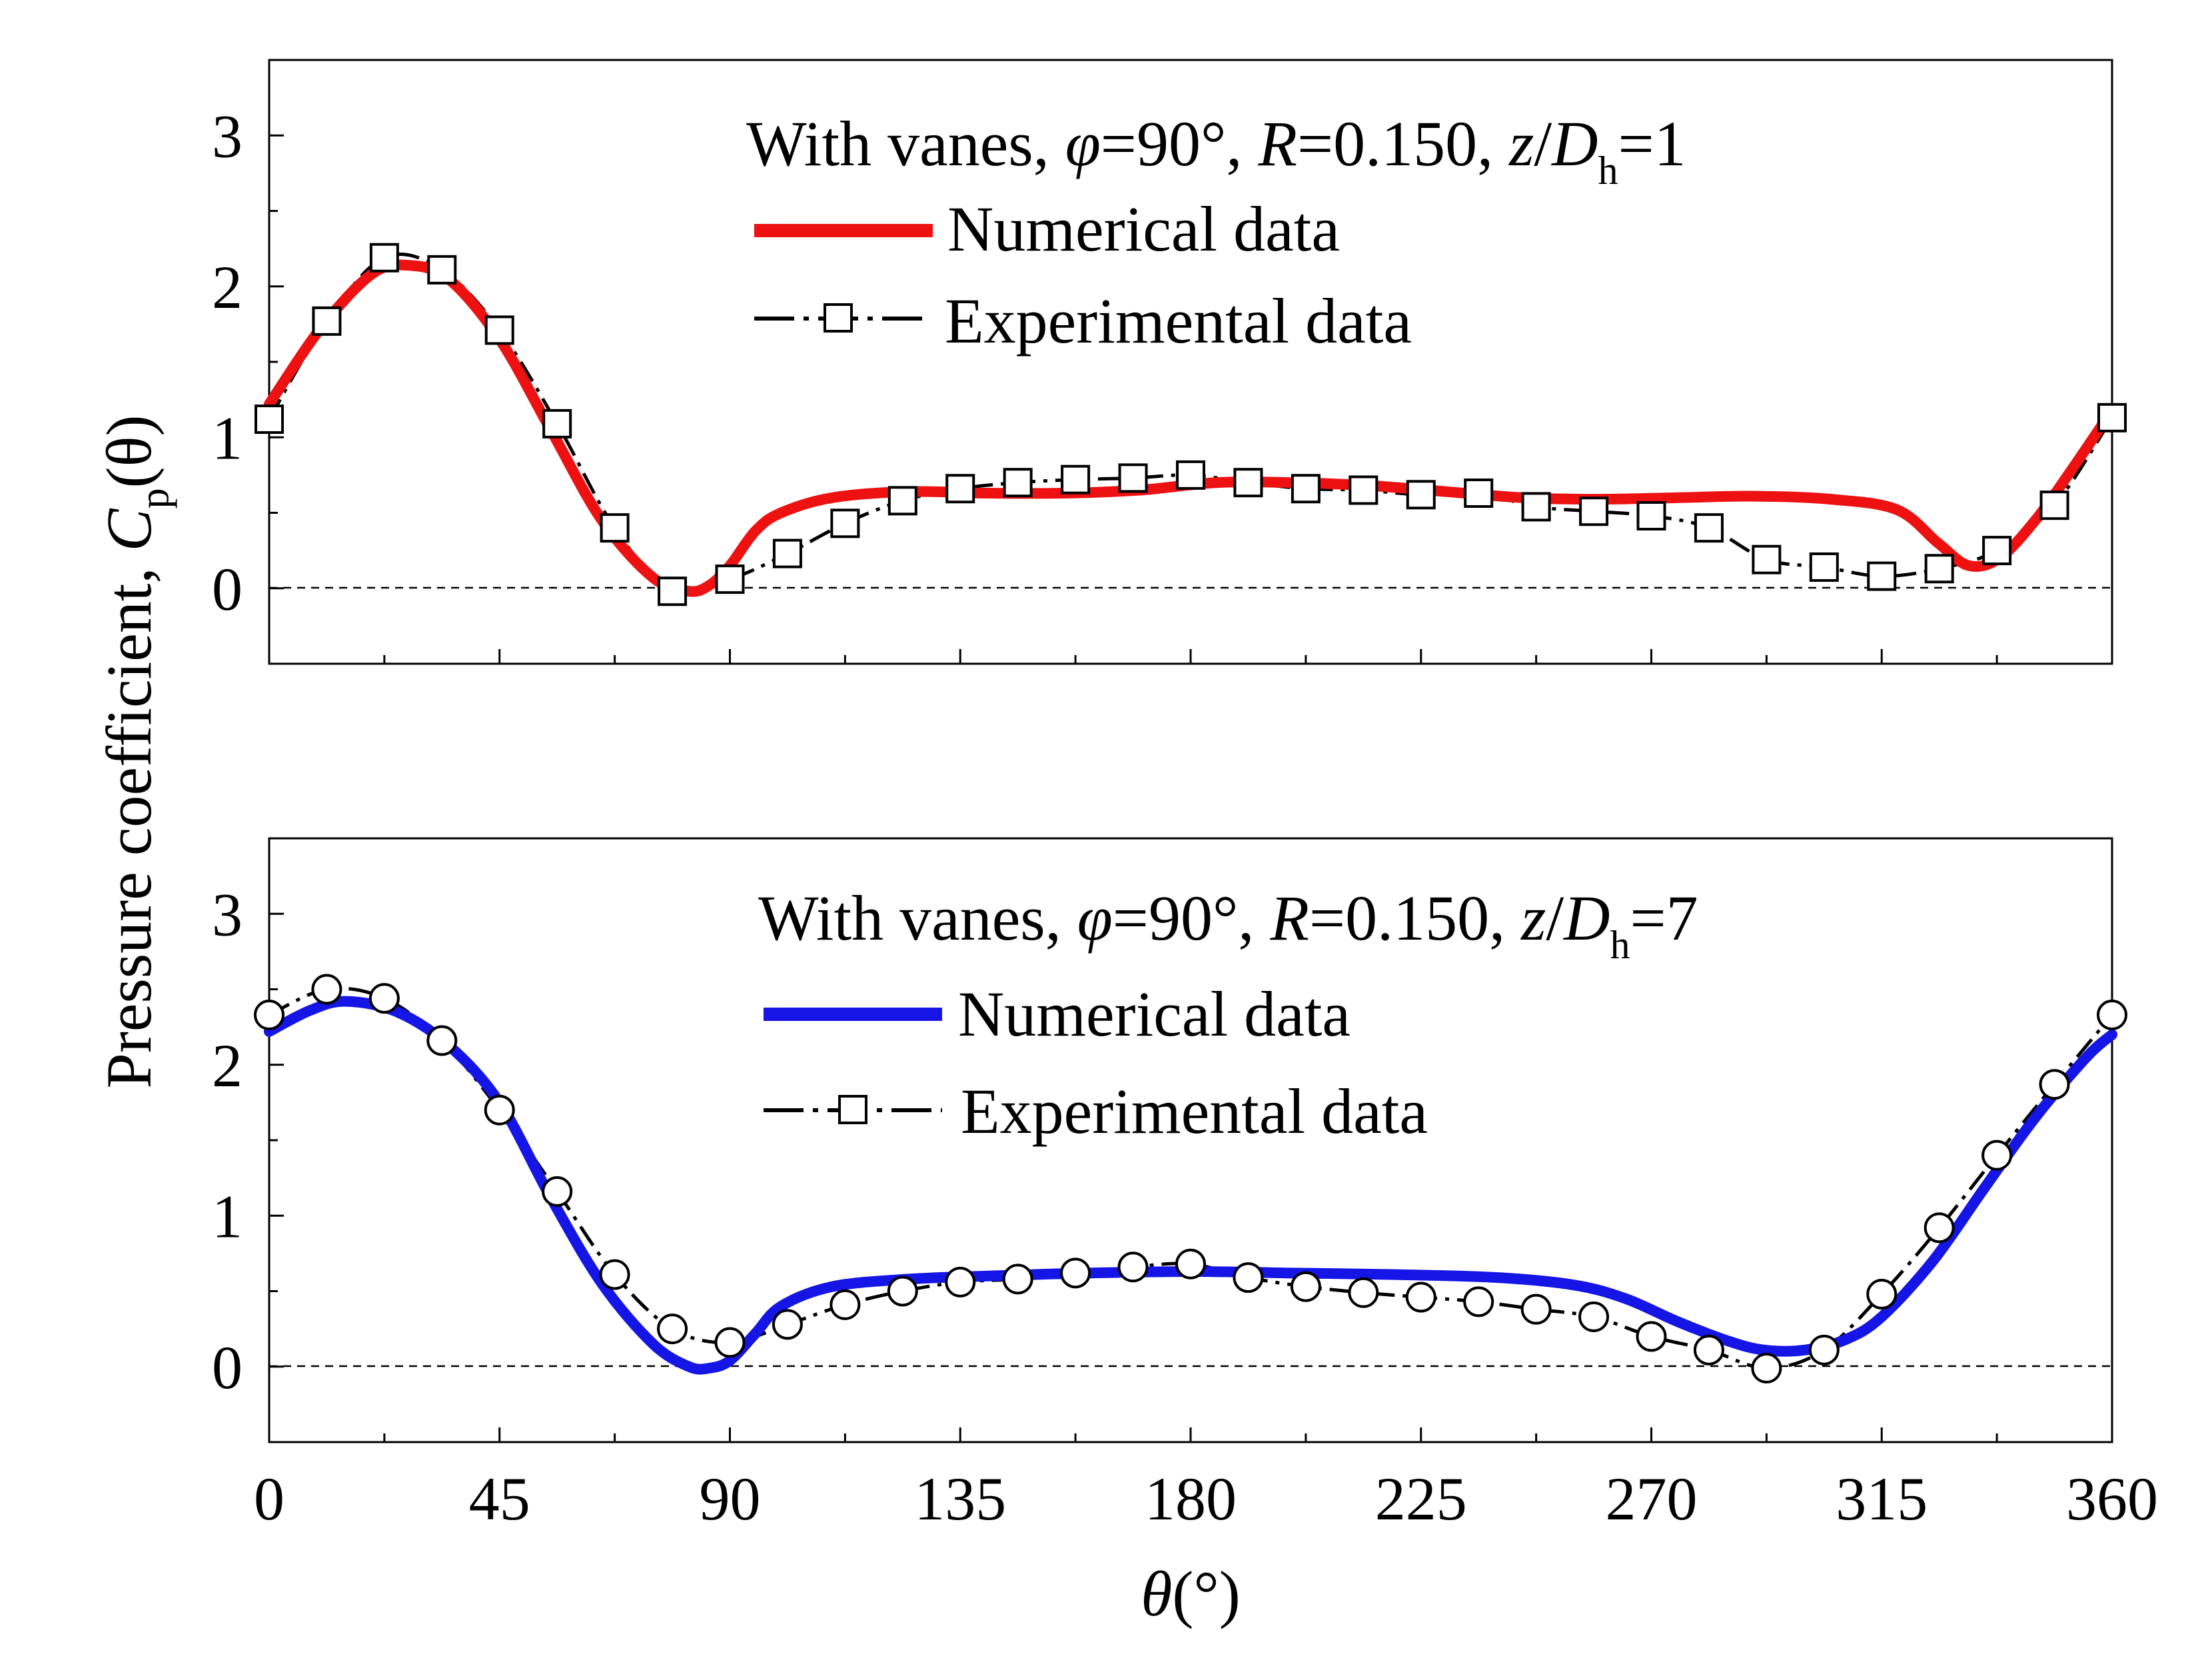  I want to click on top-ytick-label: 2, so click(227, 287).